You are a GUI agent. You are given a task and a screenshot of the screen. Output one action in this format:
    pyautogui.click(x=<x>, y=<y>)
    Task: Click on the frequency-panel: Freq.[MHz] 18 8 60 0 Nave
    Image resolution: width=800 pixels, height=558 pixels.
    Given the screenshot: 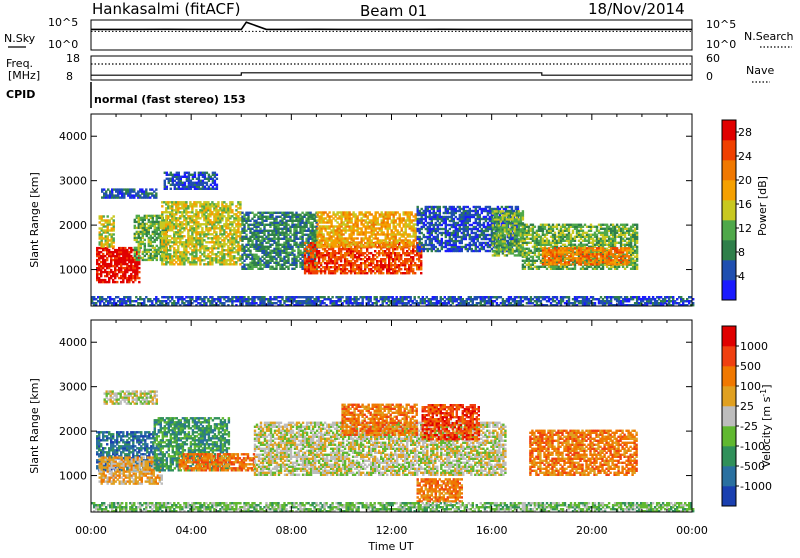 What is the action you would take?
    pyautogui.click(x=390, y=67)
    